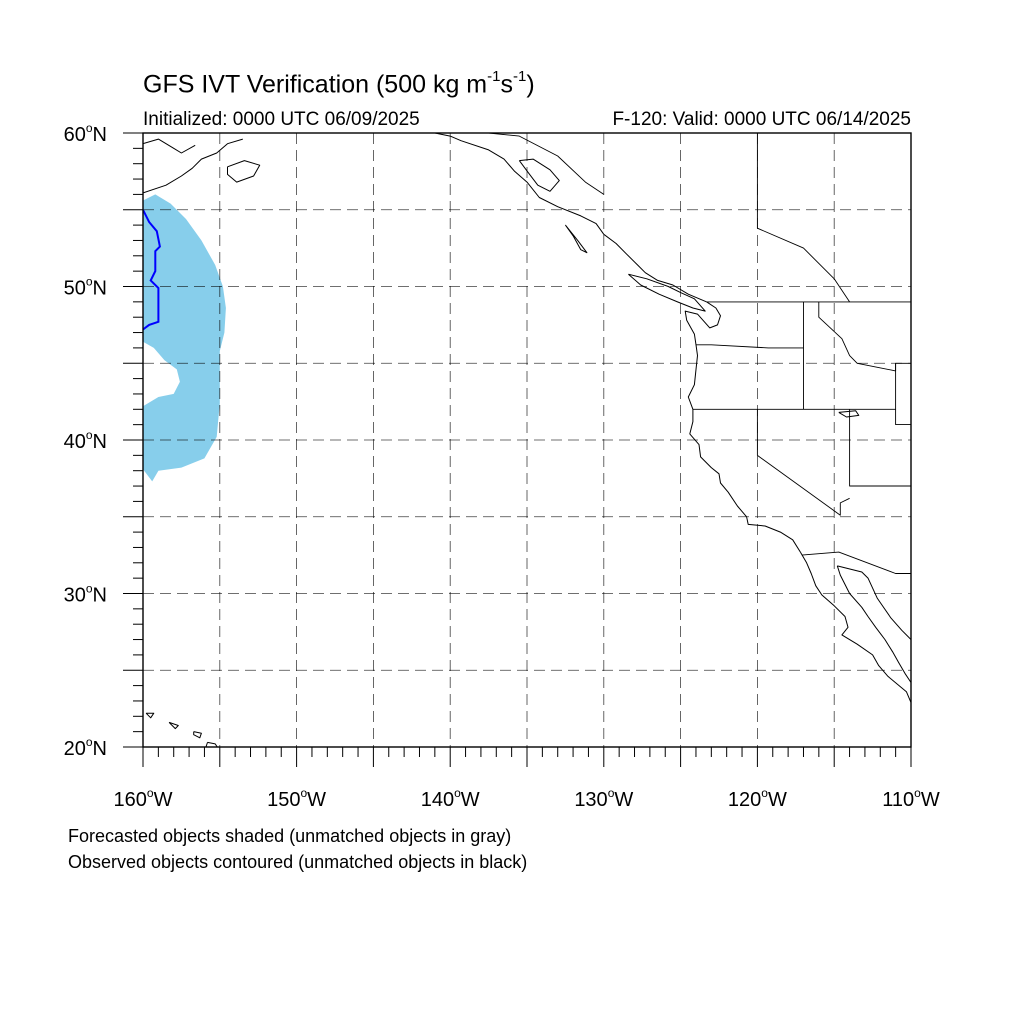 Image resolution: width=1024 pixels, height=1024 pixels. I want to click on forecast-objects, so click(184, 338).